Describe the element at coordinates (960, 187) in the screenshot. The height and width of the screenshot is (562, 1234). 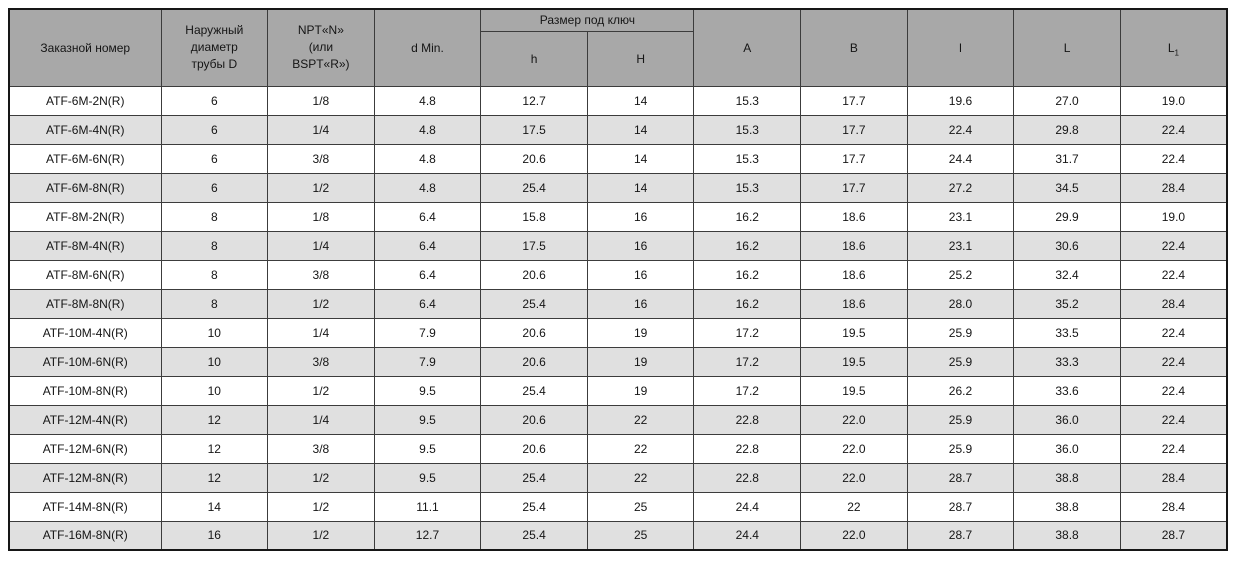
I see `dimension-cell: 27.2` at that location.